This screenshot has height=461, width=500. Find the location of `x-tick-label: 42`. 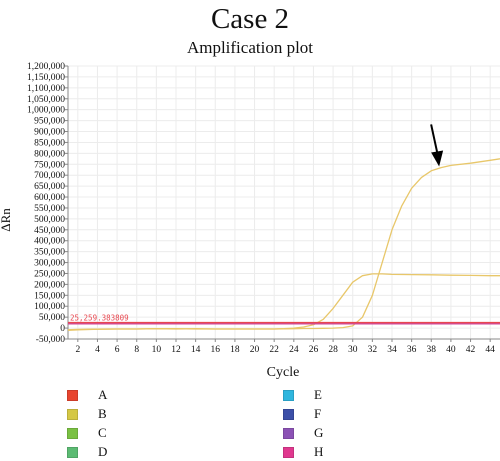

x-tick-label: 42 is located at coordinates (471, 350).